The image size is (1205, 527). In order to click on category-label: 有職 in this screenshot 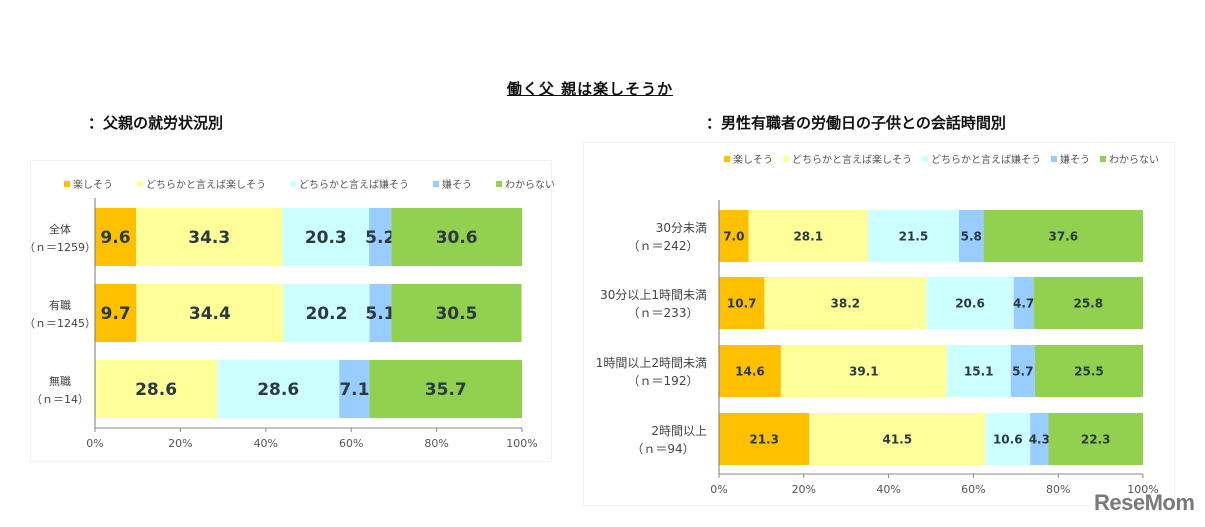, I will do `click(60, 305)`.